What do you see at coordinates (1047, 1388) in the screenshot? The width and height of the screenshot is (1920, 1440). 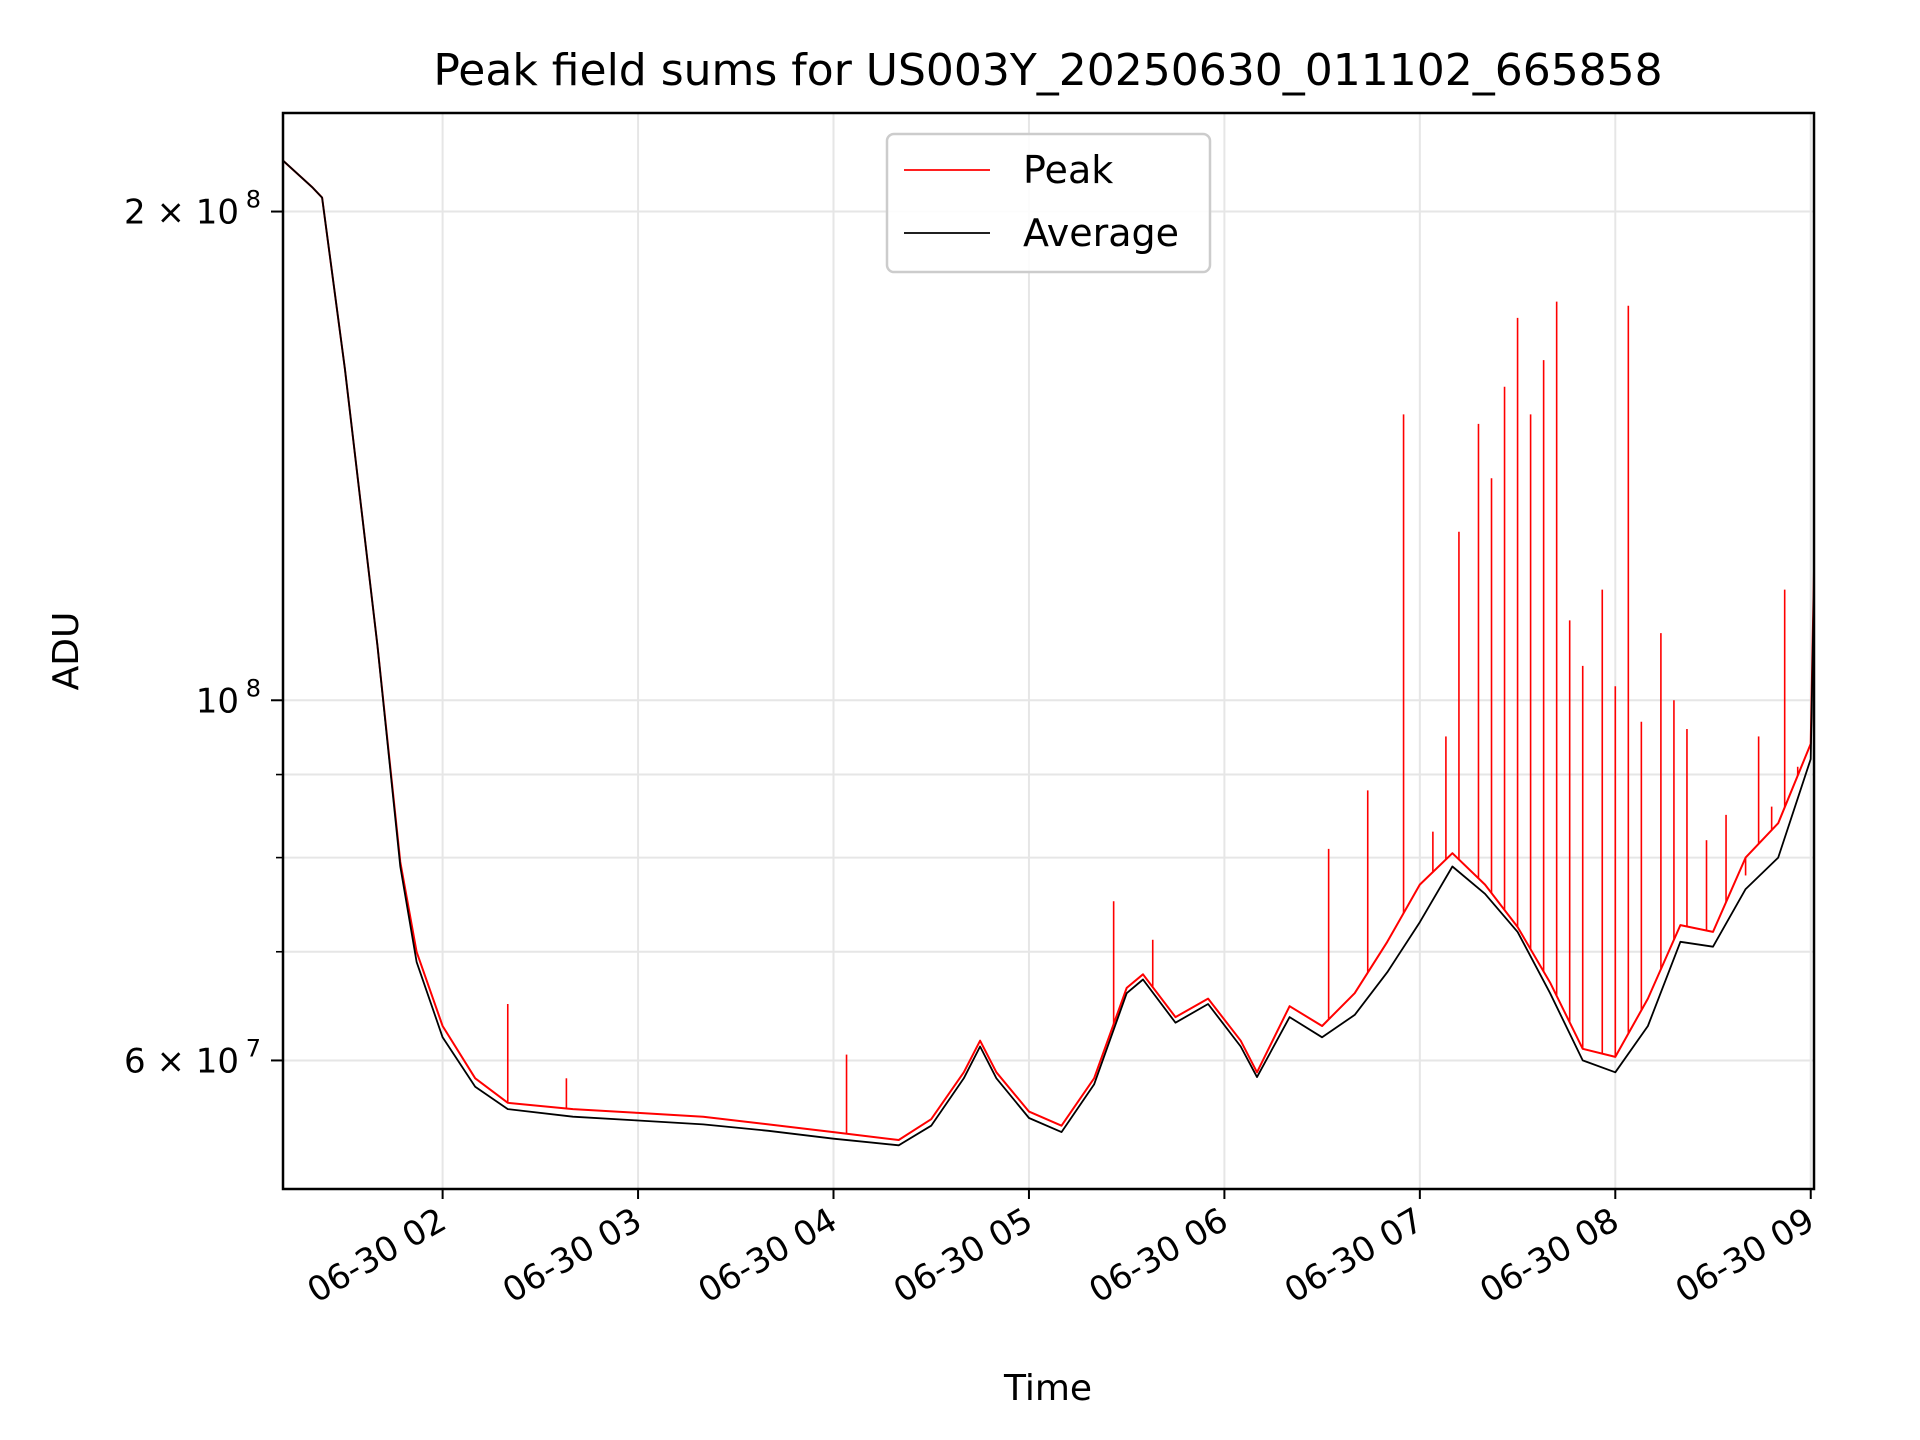 I see `x-axis-title: Time` at bounding box center [1047, 1388].